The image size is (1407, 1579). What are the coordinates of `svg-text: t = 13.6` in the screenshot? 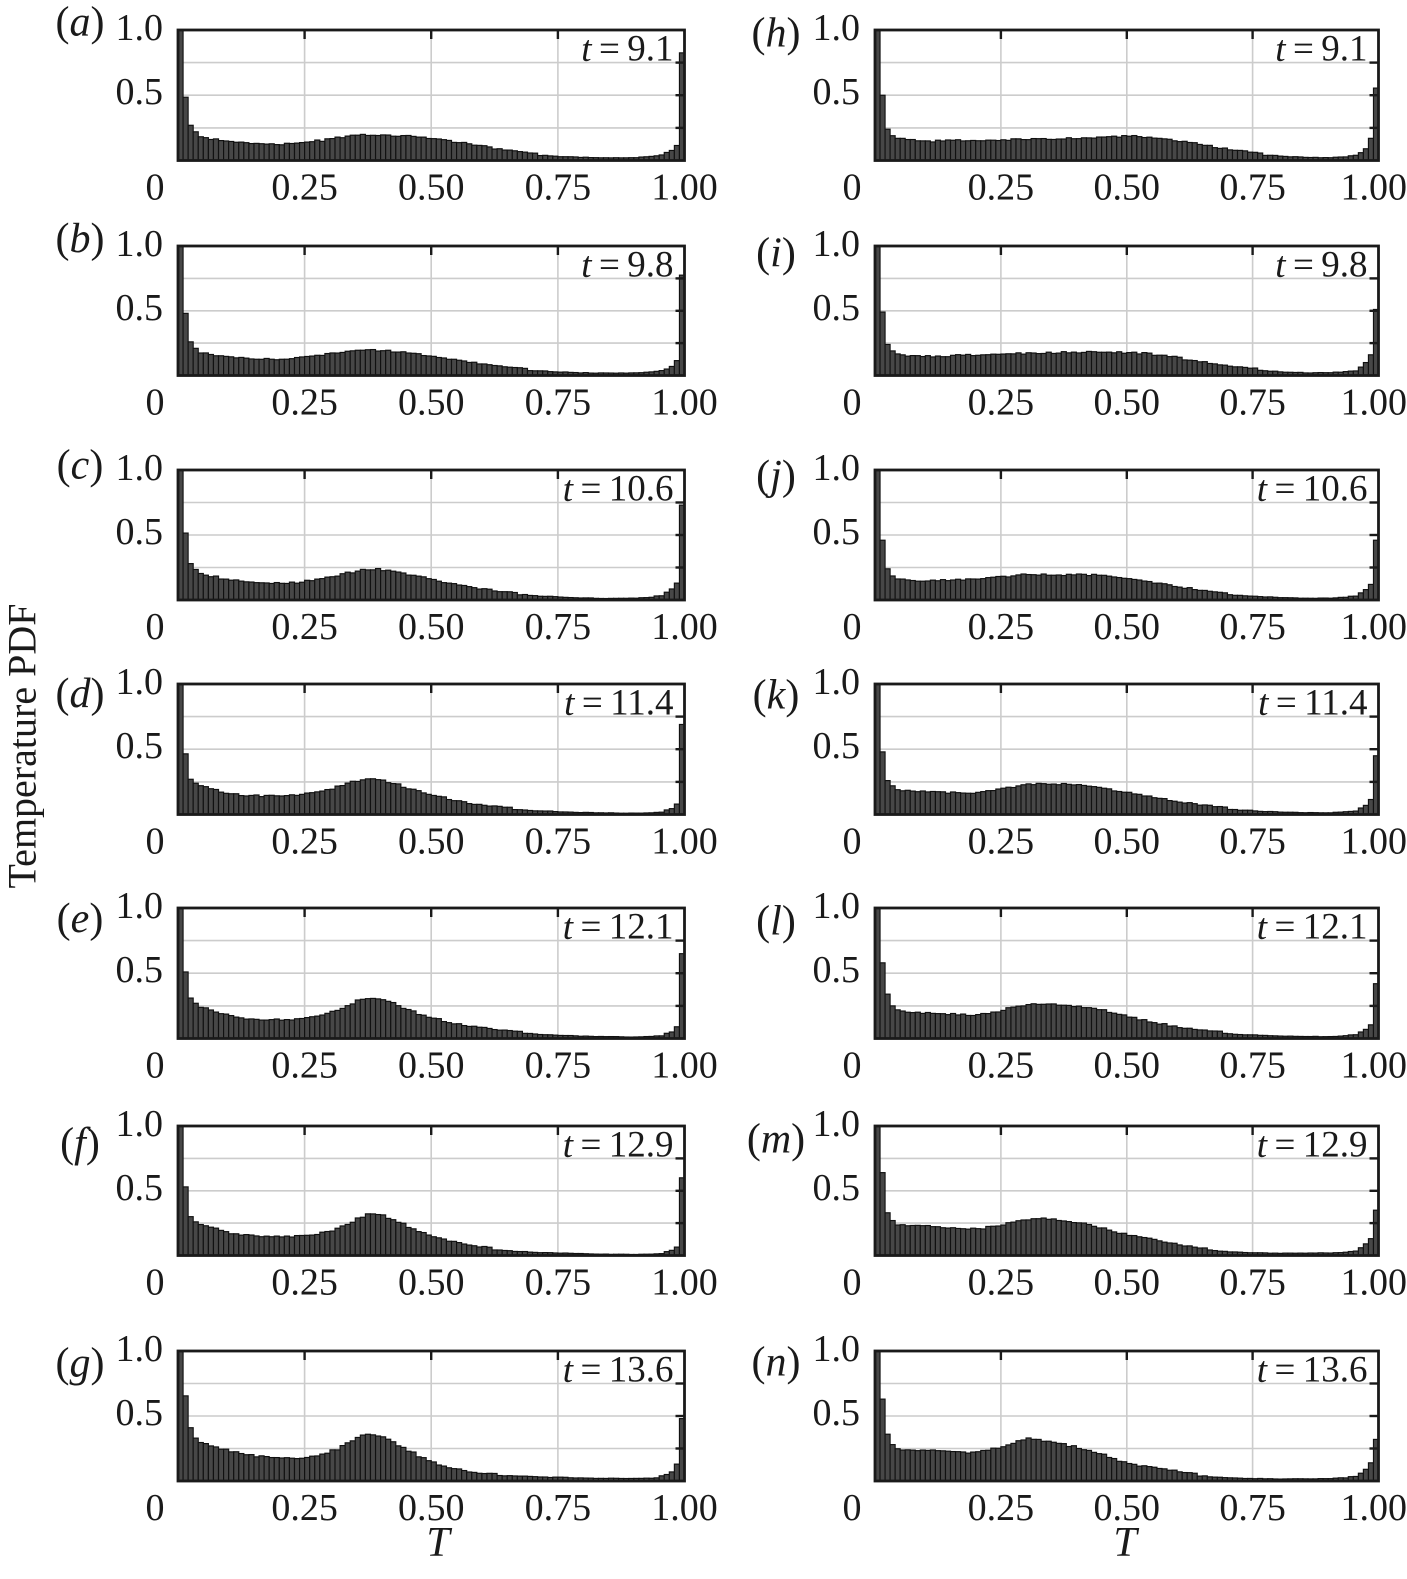 It's located at (618, 1370).